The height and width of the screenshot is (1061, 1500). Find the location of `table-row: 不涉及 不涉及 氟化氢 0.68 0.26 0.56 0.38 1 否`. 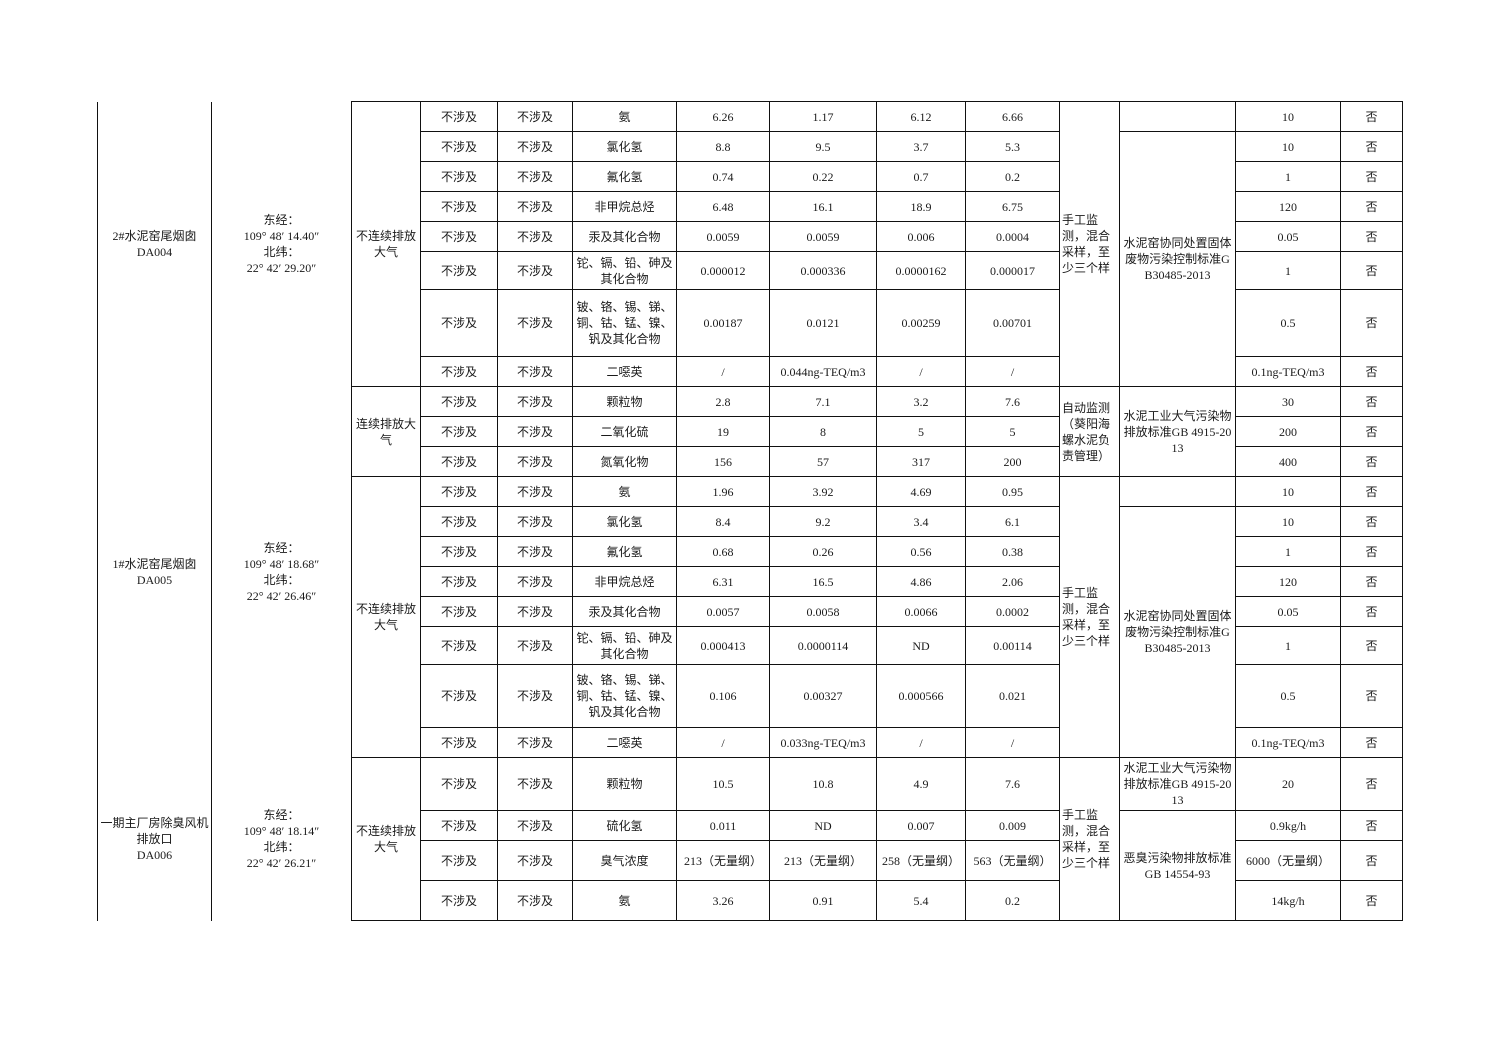

table-row: 不涉及 不涉及 氟化氢 0.68 0.26 0.56 0.38 1 否 is located at coordinates (750, 551).